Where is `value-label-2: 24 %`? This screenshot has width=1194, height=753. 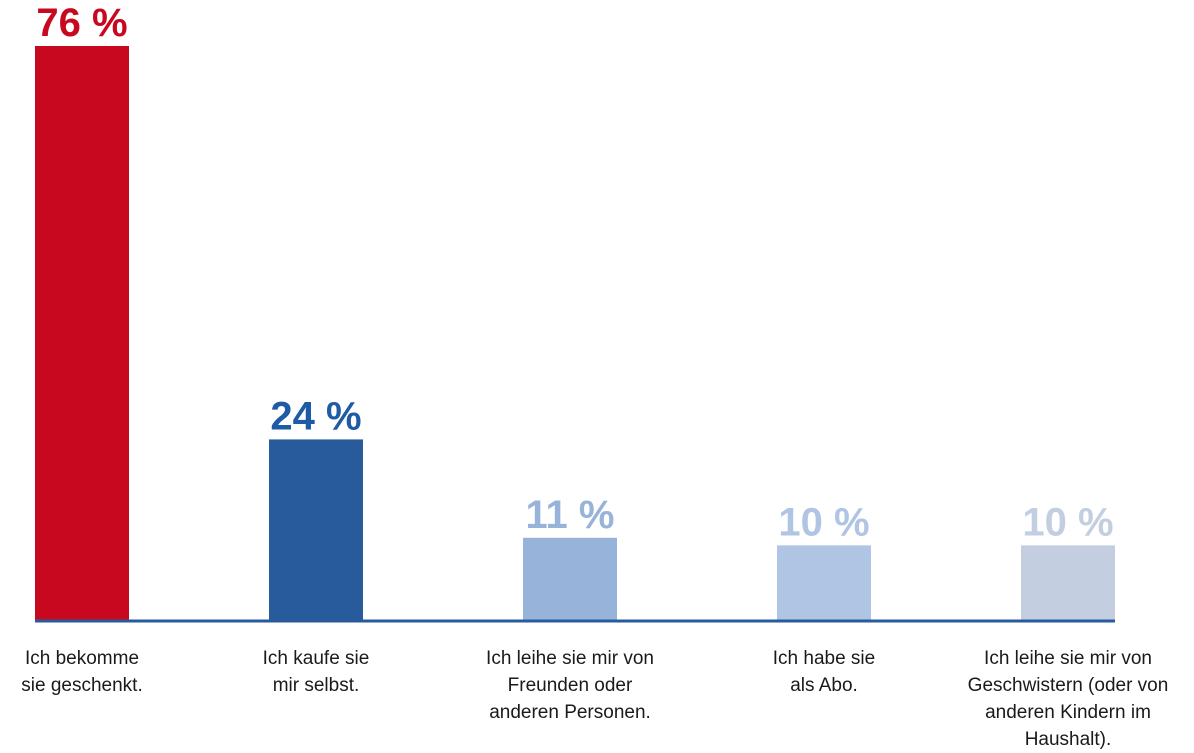 value-label-2: 24 % is located at coordinates (315, 416).